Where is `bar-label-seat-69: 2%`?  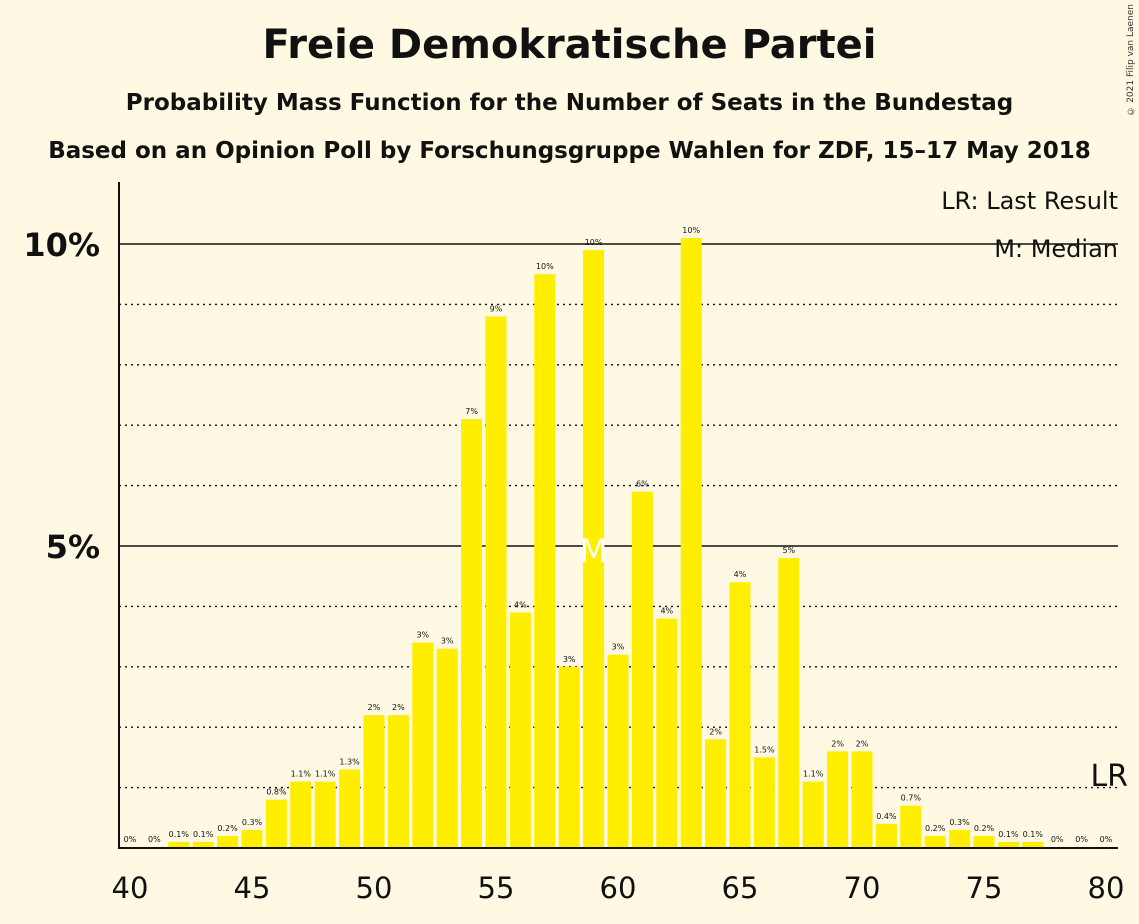 bar-label-seat-69: 2% is located at coordinates (837, 743).